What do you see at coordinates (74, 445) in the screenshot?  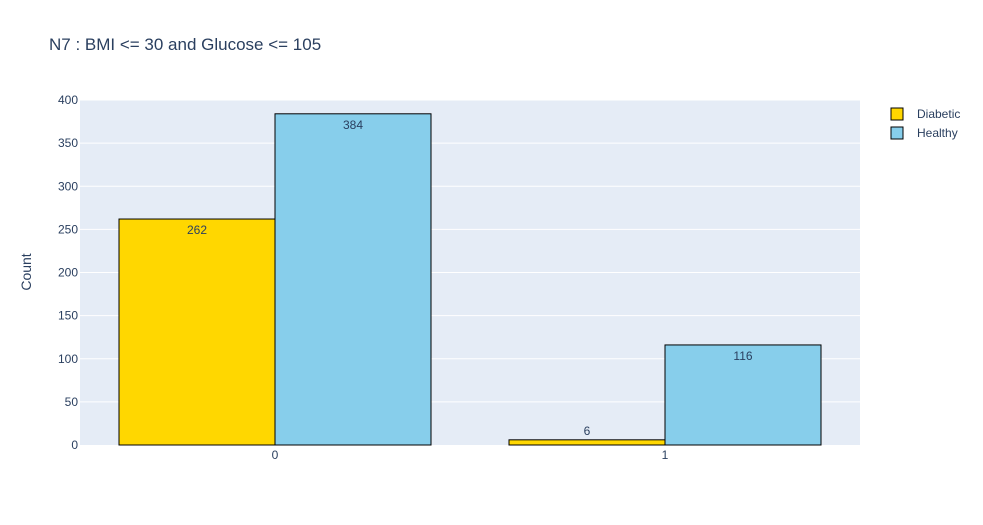 I see `y-tick-label: 0` at bounding box center [74, 445].